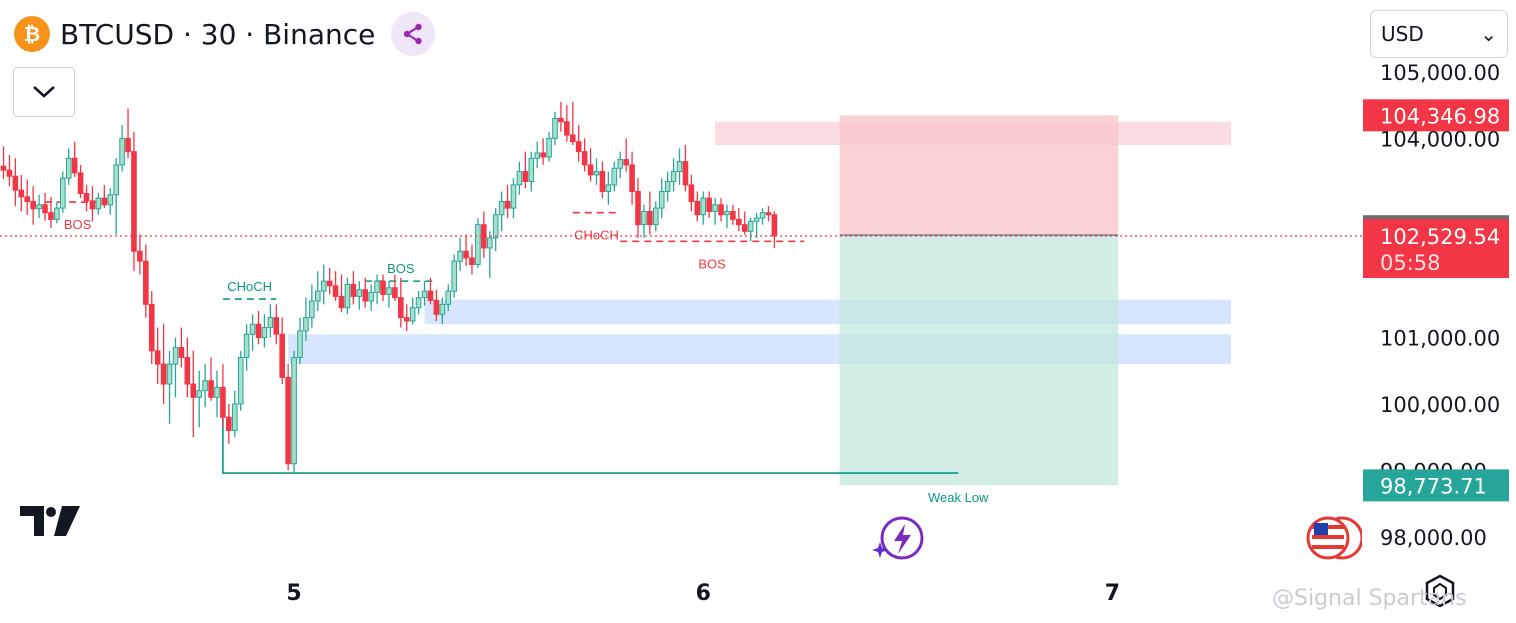 The height and width of the screenshot is (623, 1516). I want to click on chevron-down-icon, so click(44, 92).